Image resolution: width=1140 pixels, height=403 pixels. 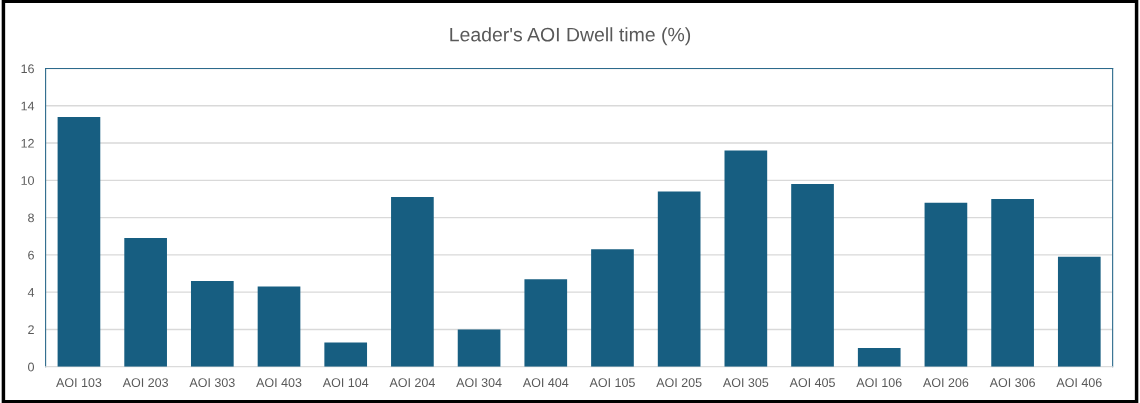 I want to click on x-tick-label: AOI 404, so click(x=545, y=383).